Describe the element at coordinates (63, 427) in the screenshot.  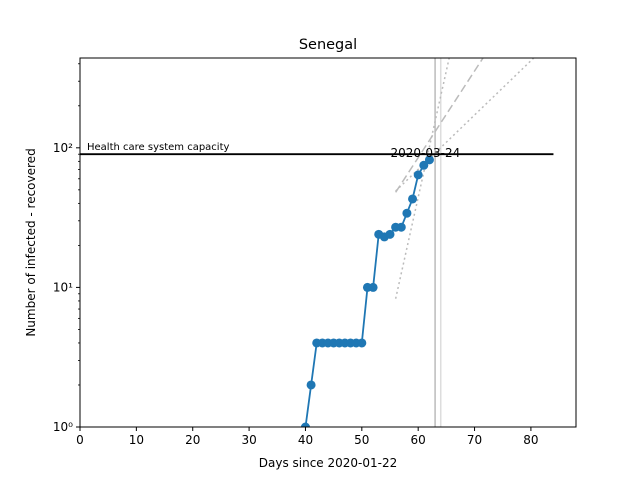
I see `y-tick-label: 10⁰` at that location.